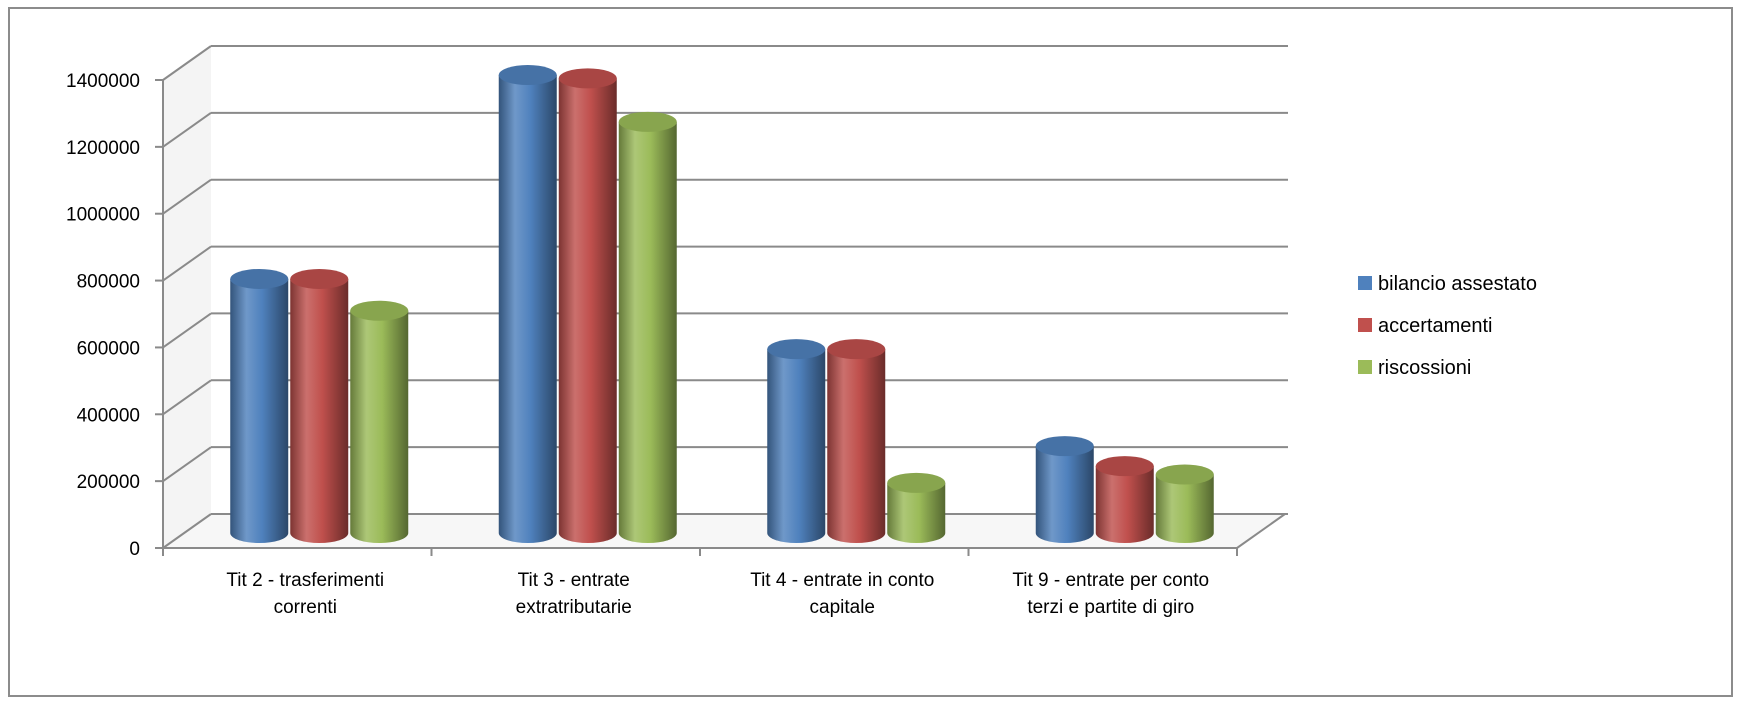 This screenshot has height=709, width=1745. Describe the element at coordinates (1424, 368) in the screenshot. I see `legend-label: riscossioni` at that location.